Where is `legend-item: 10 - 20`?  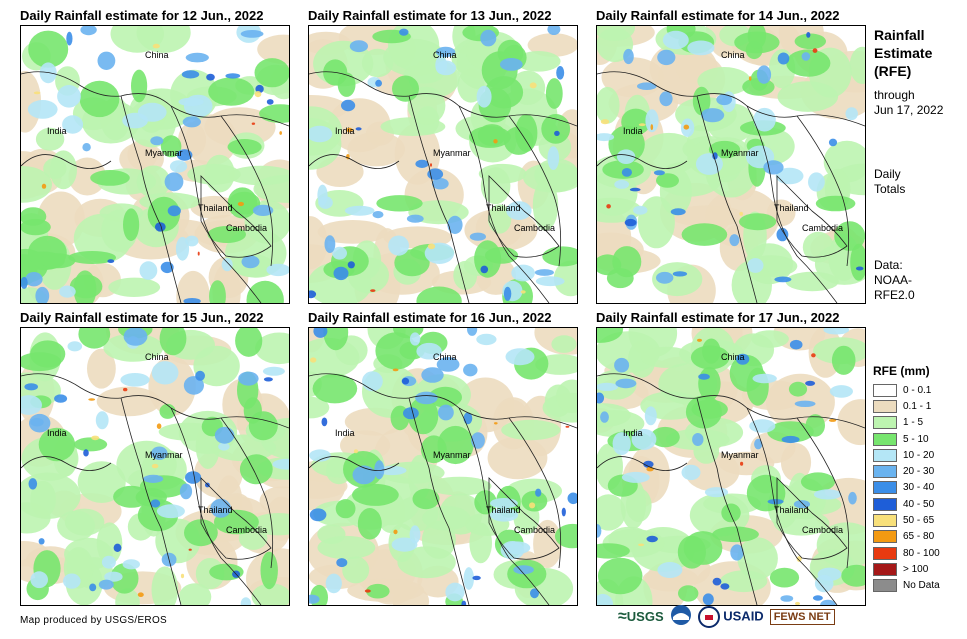
legend-item: 10 - 20 is located at coordinates (906, 455).